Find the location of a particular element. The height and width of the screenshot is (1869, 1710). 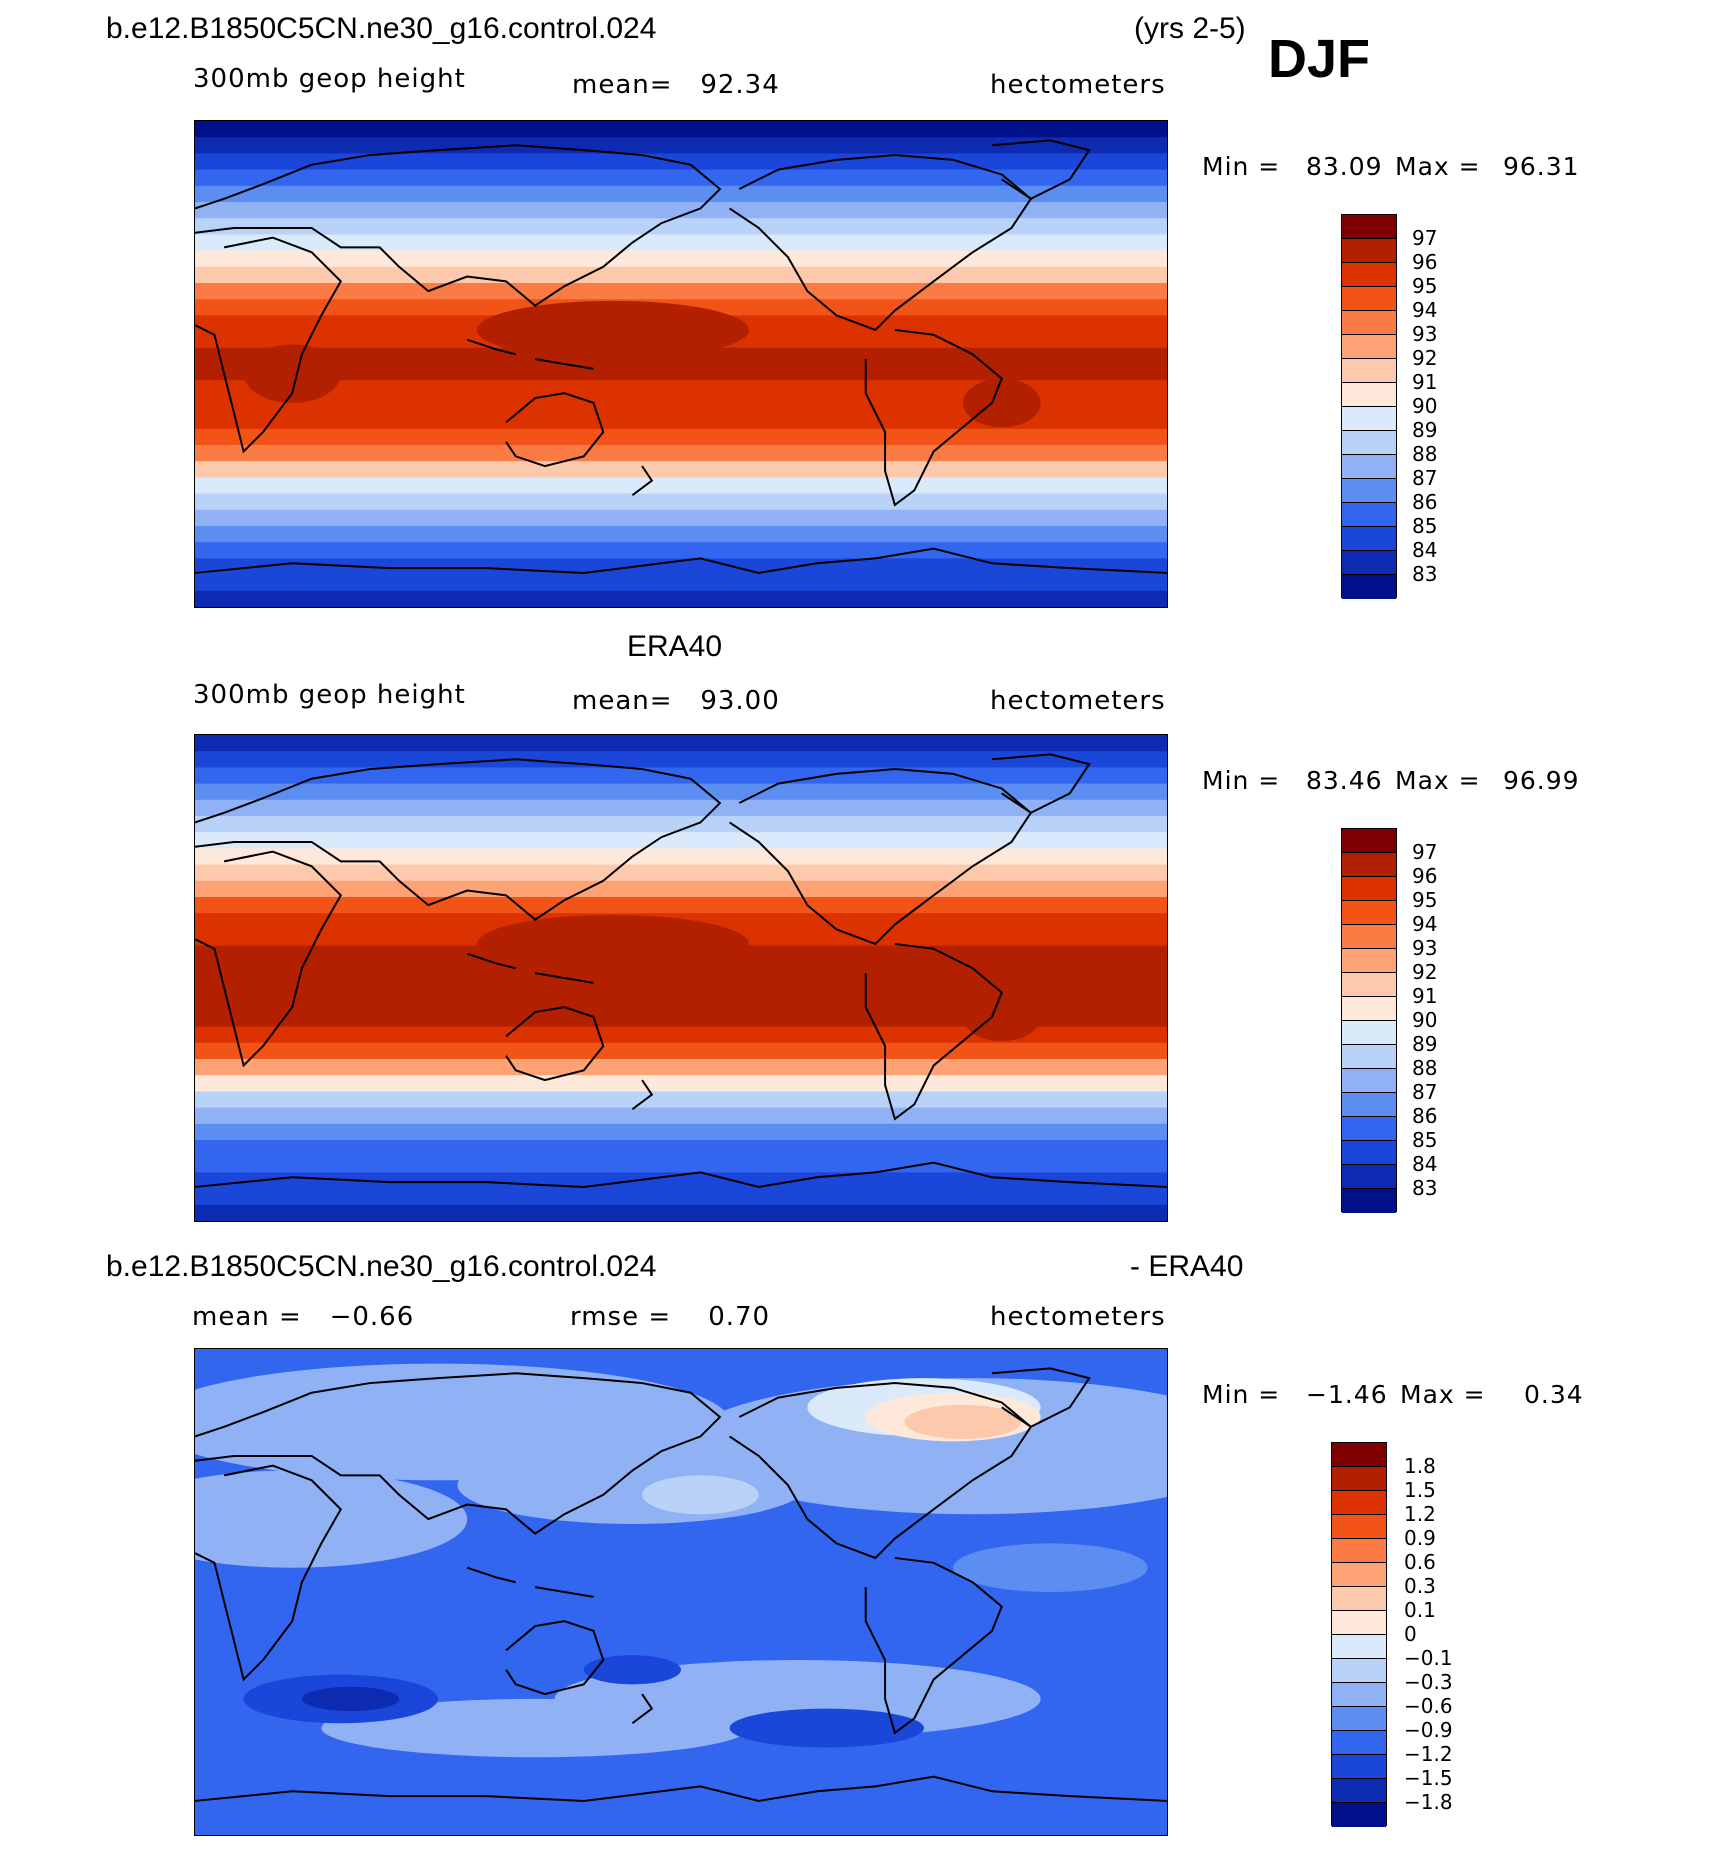

colorbar-tick-label: 90 is located at coordinates (1425, 406).